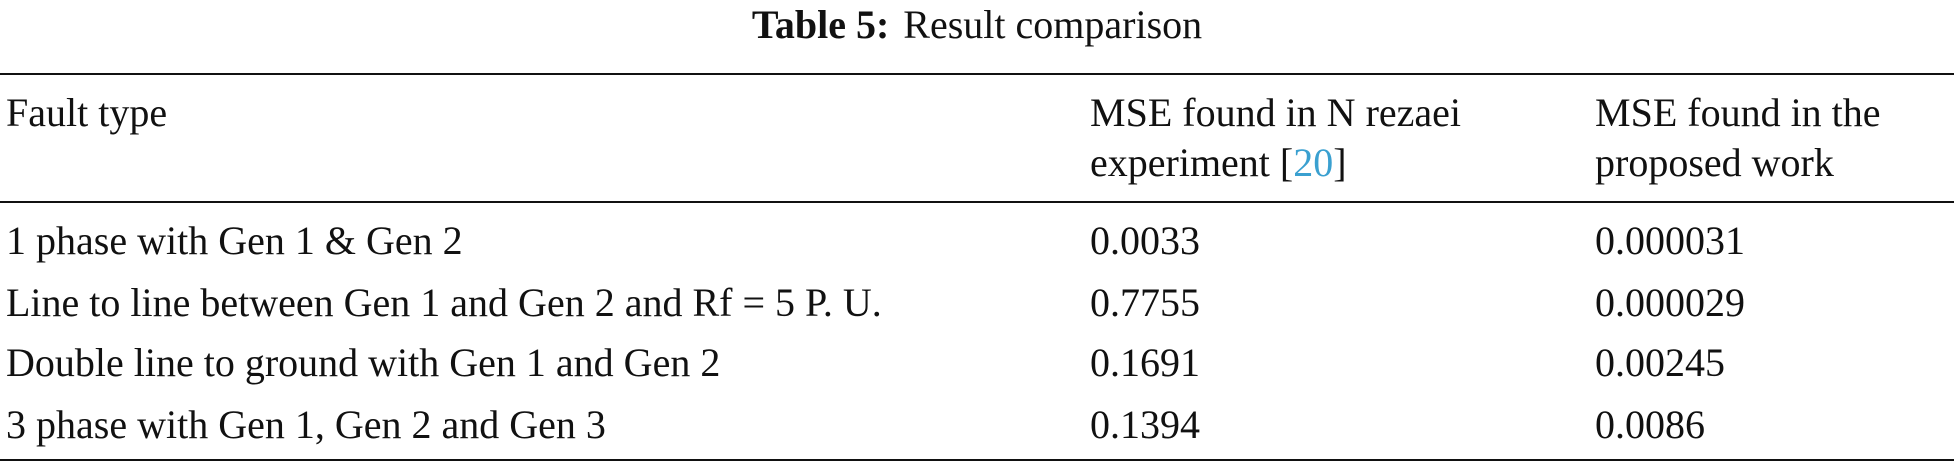 This screenshot has width=1954, height=467. I want to click on ref-bracket: ], so click(1340, 162).